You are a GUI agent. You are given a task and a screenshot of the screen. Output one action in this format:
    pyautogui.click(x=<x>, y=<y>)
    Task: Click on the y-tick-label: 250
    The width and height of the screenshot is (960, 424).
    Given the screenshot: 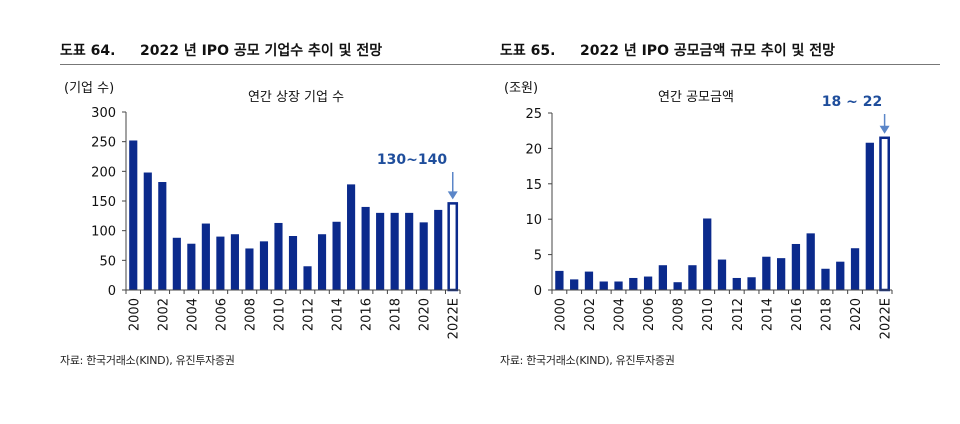 What is the action you would take?
    pyautogui.click(x=103, y=143)
    